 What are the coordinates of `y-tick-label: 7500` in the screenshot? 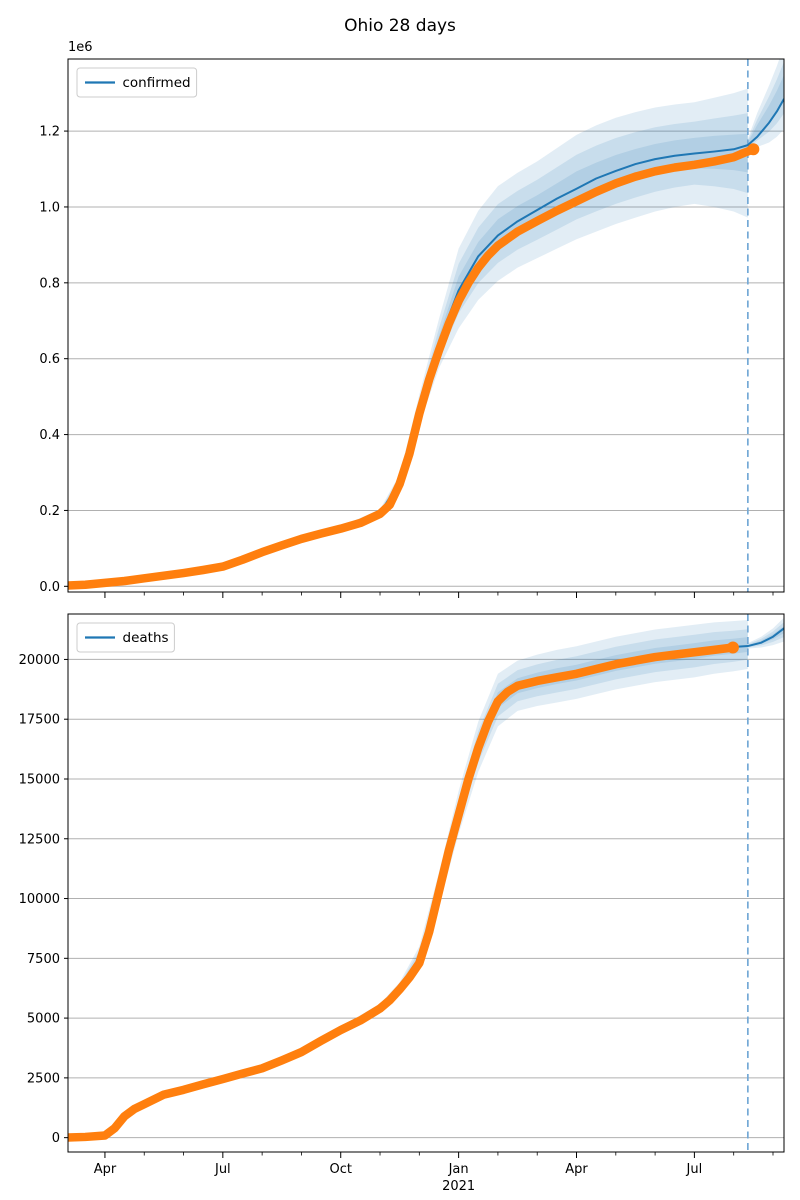 It's located at (43, 959).